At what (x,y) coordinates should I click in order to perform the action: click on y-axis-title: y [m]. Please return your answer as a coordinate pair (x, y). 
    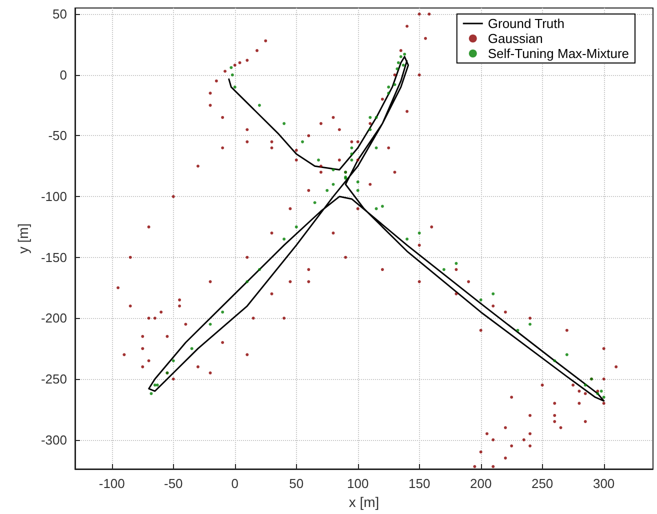
    Looking at the image, I should click on (23, 238).